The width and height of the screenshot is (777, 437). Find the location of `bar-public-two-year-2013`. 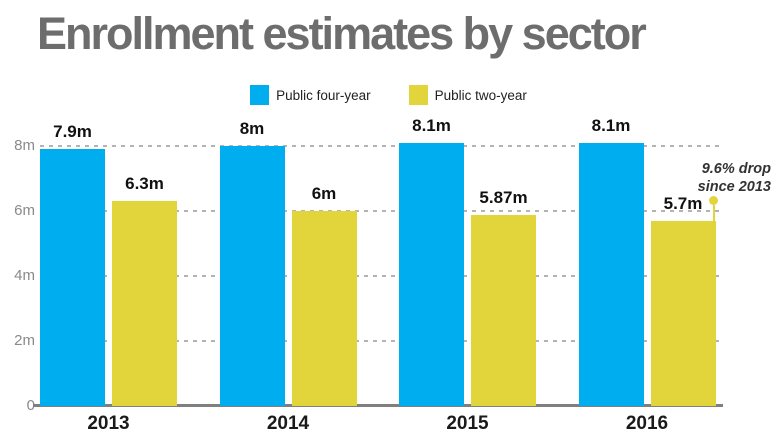

bar-public-two-year-2013 is located at coordinates (144, 303).